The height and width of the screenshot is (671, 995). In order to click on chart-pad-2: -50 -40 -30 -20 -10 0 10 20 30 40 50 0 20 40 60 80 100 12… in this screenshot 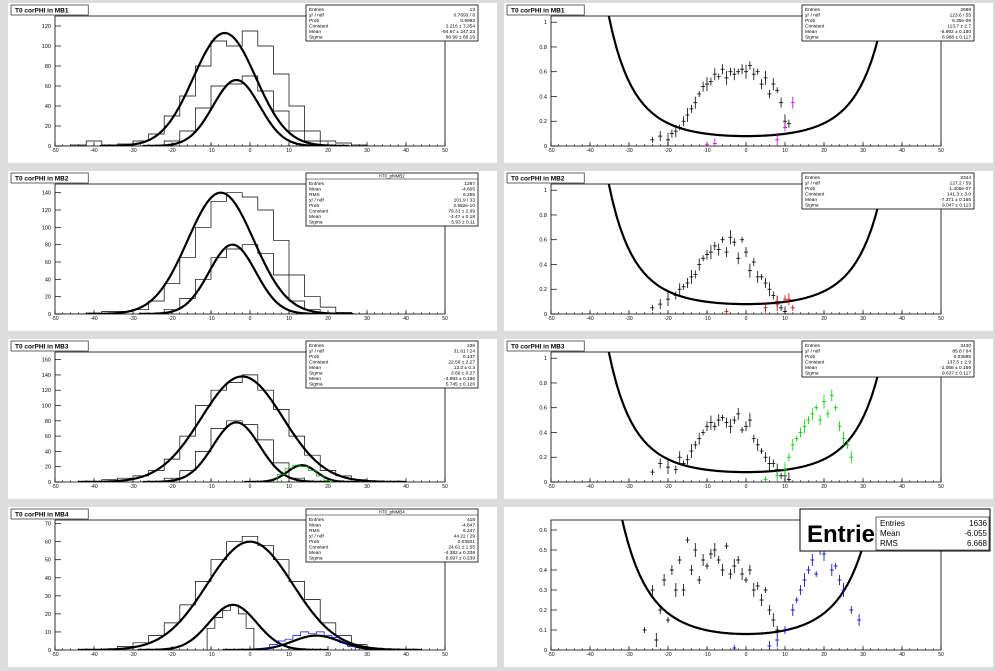, I will do `click(252, 251)`.